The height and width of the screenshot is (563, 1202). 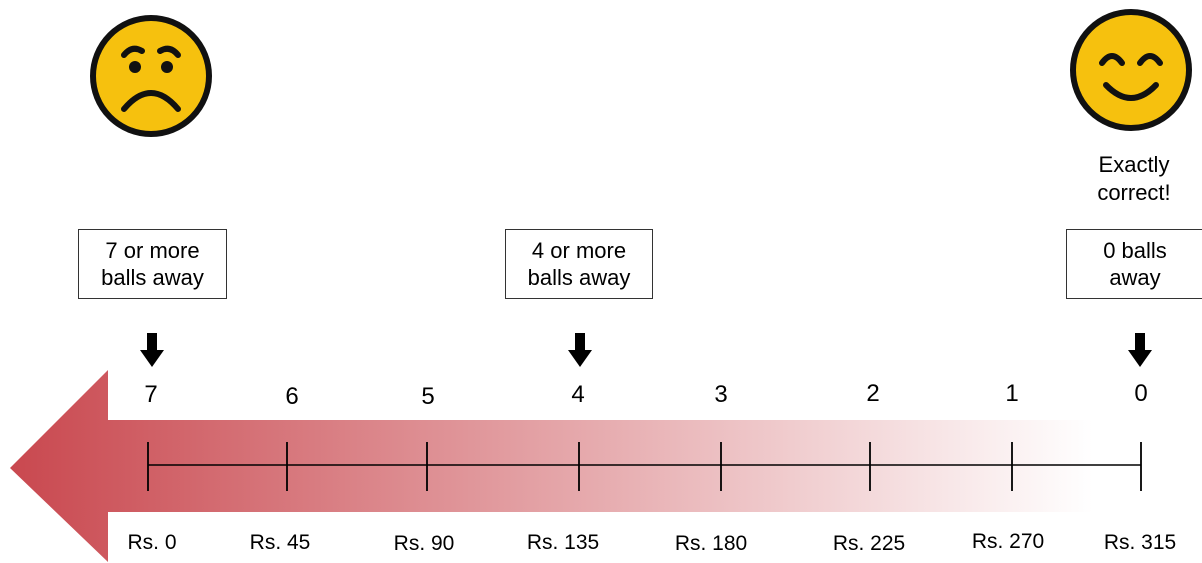 What do you see at coordinates (1134, 264) in the screenshot?
I see `box-zero-away: 0 balls away` at bounding box center [1134, 264].